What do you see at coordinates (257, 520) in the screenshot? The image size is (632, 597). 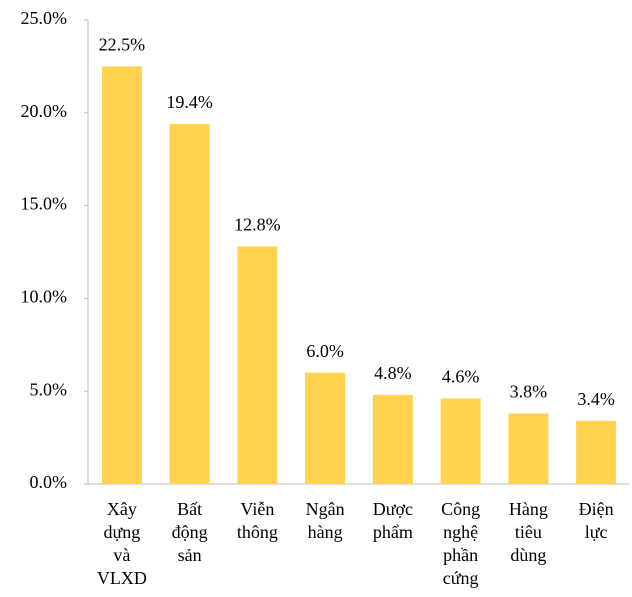 I see `x-tick-label: Viễn thông` at bounding box center [257, 520].